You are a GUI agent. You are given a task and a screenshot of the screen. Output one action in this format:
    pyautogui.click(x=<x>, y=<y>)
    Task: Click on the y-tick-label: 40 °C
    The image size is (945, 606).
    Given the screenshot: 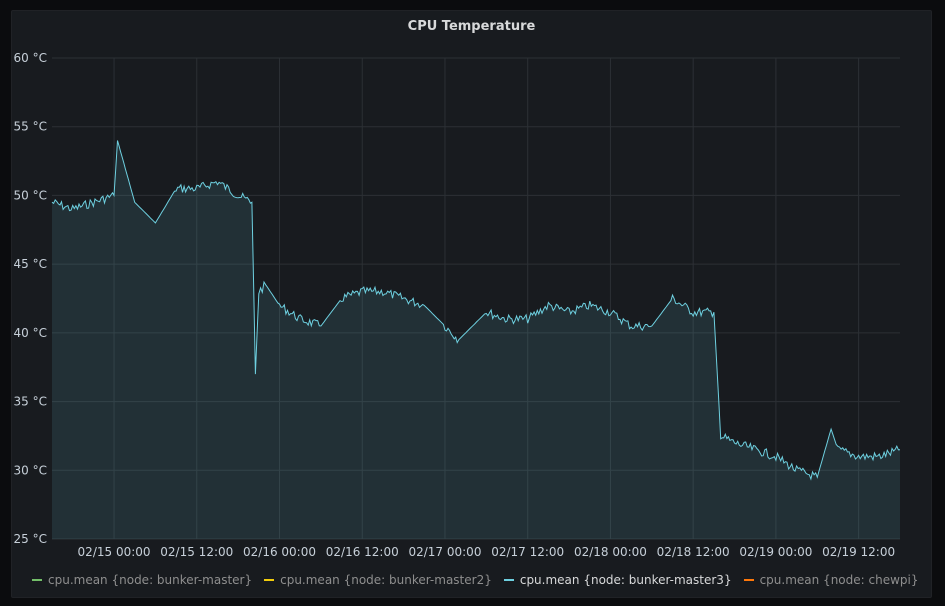 What is the action you would take?
    pyautogui.click(x=30, y=333)
    